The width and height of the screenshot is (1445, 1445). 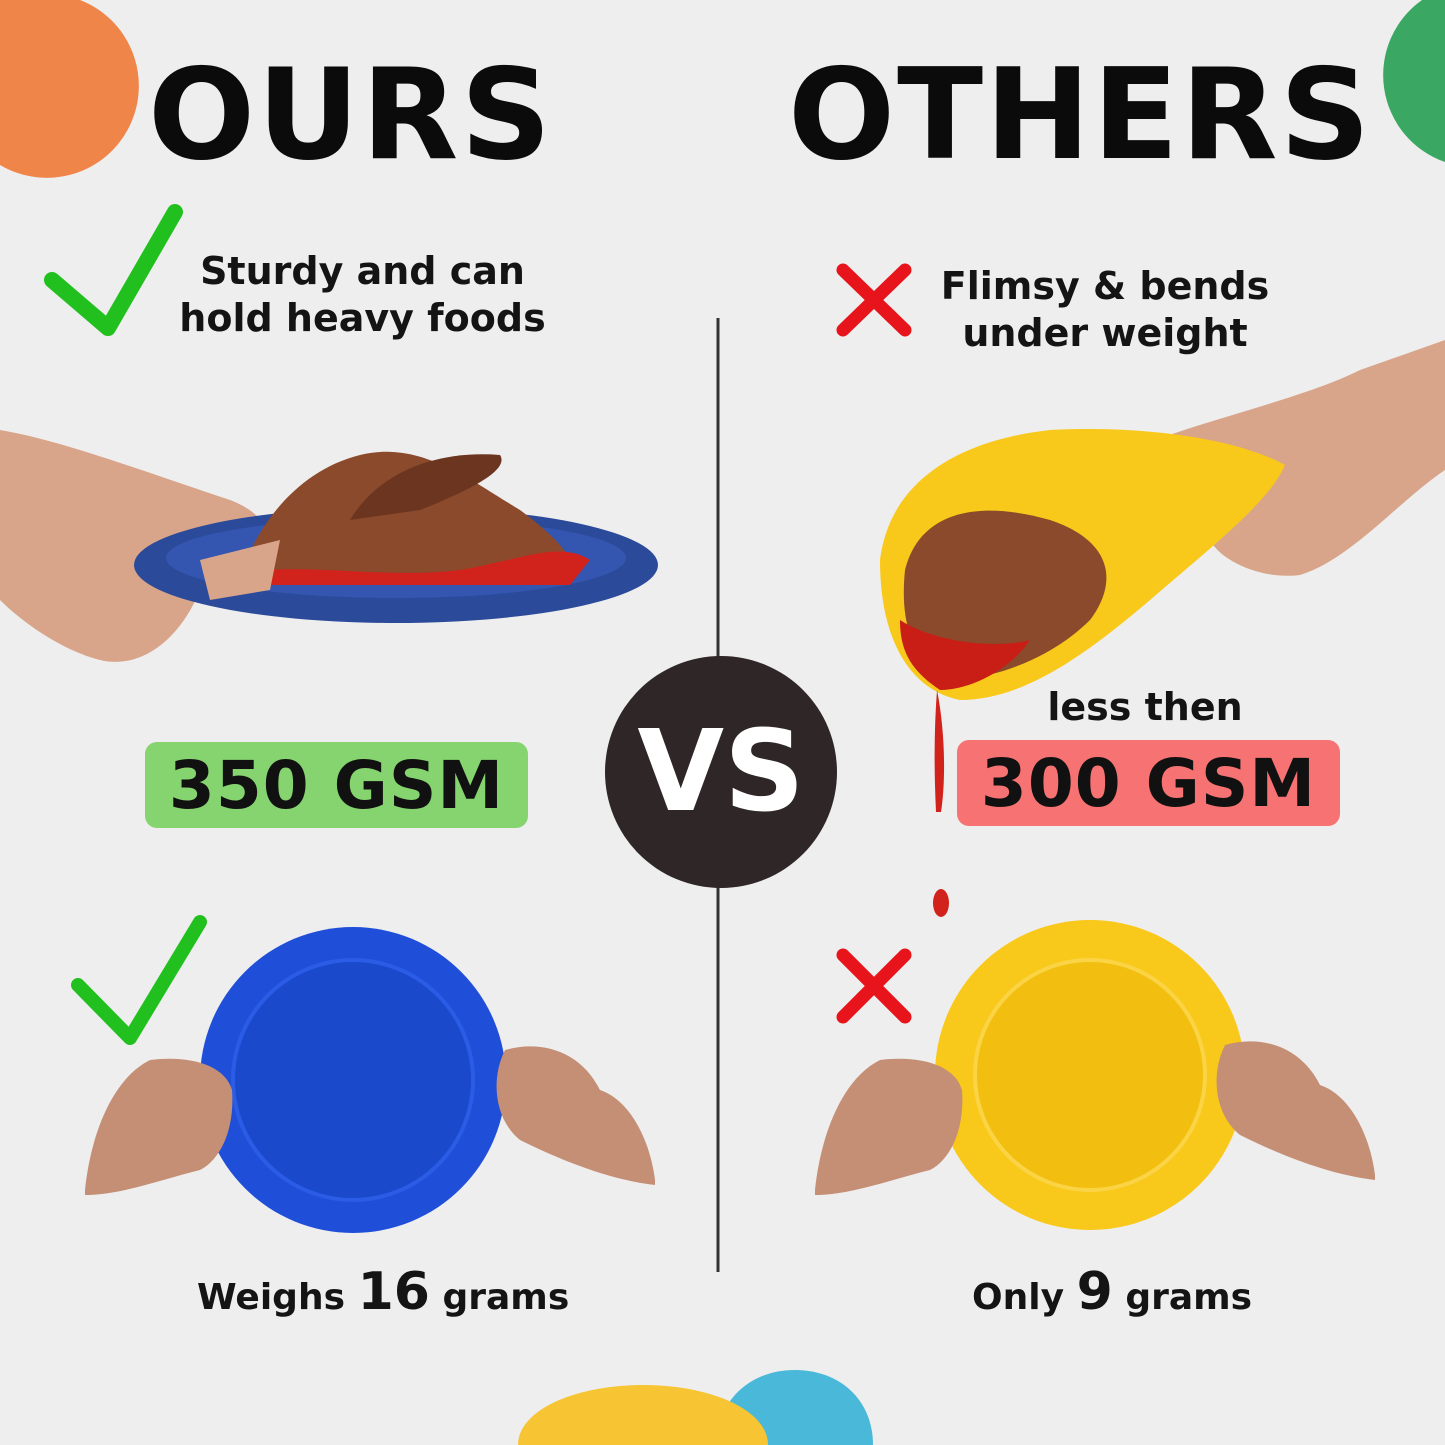 What do you see at coordinates (351, 114) in the screenshot?
I see `ours-title: OURS` at bounding box center [351, 114].